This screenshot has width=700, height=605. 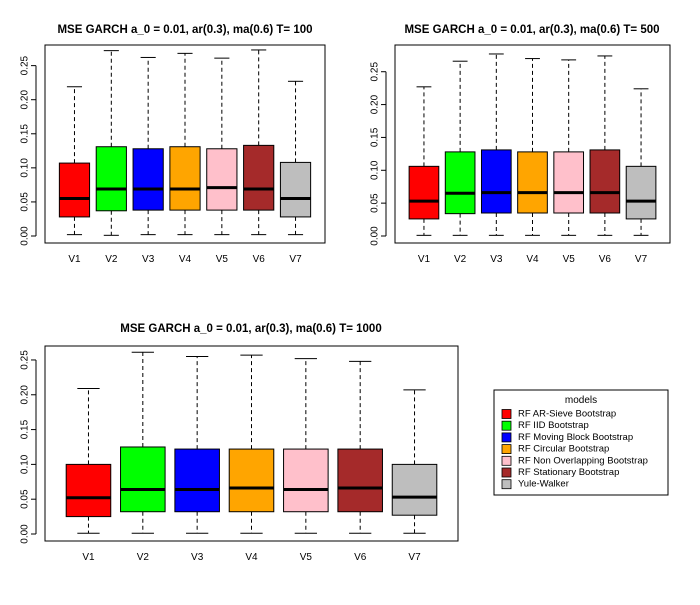 What do you see at coordinates (553, 425) in the screenshot?
I see `legend-label: RF IID Bootstrap` at bounding box center [553, 425].